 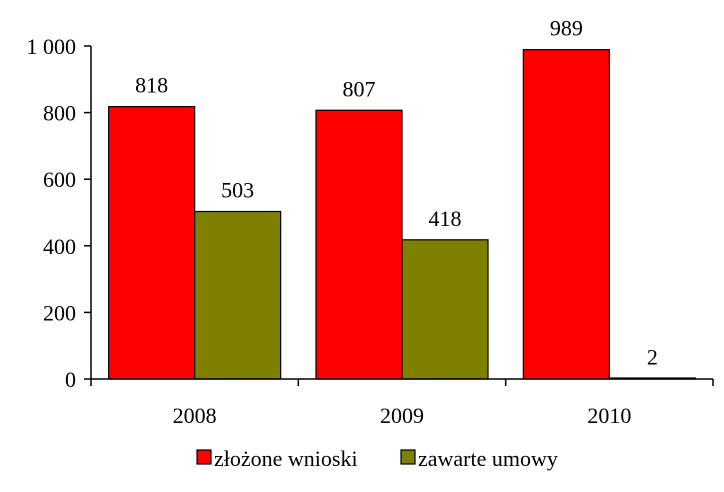 I want to click on x-tick-label-2009: 2009, so click(x=402, y=415).